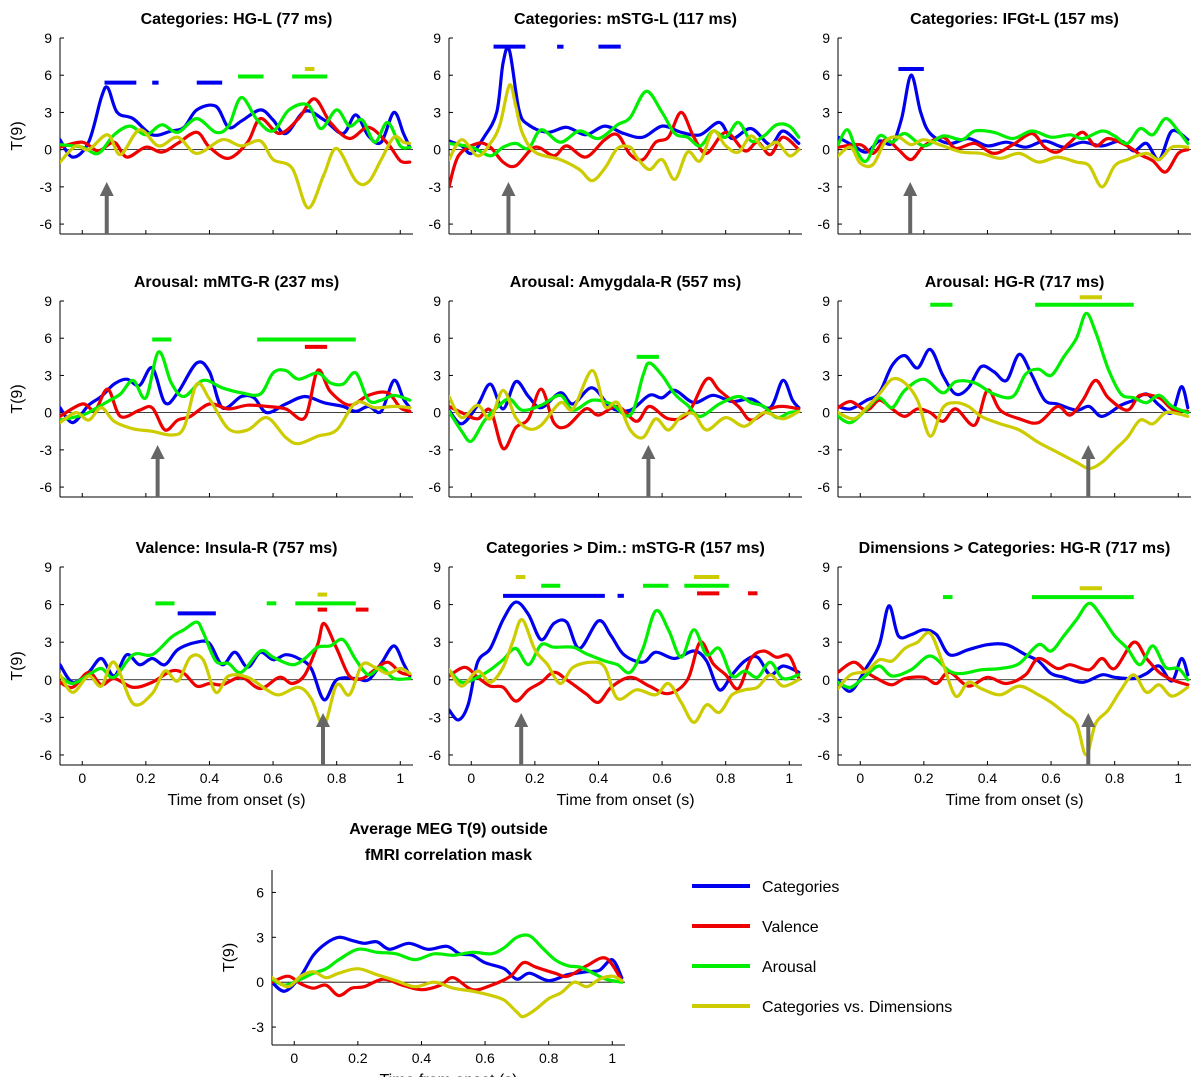 The width and height of the screenshot is (1198, 1077). Describe the element at coordinates (237, 19) in the screenshot. I see `panel-title: Categories: HG-L (77 ms)` at that location.